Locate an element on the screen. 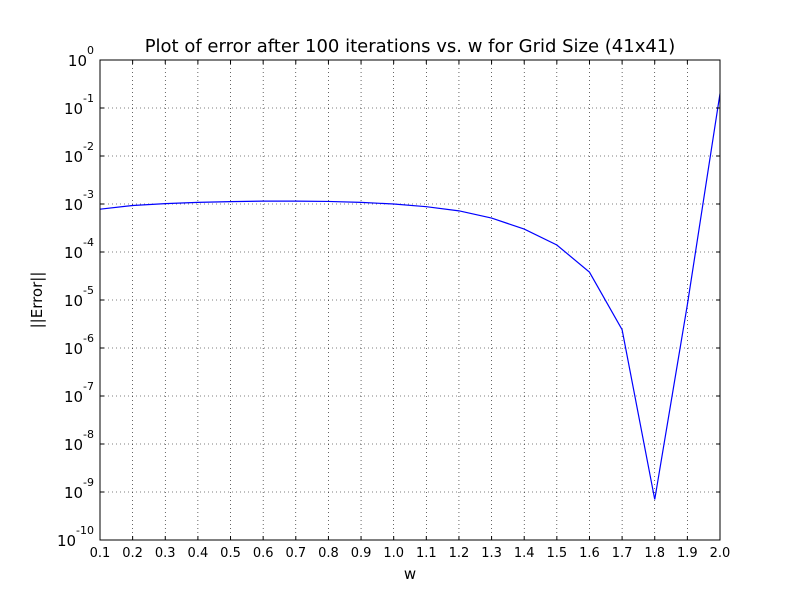 The width and height of the screenshot is (800, 605). x-tick-label: 0.2 is located at coordinates (132, 553).